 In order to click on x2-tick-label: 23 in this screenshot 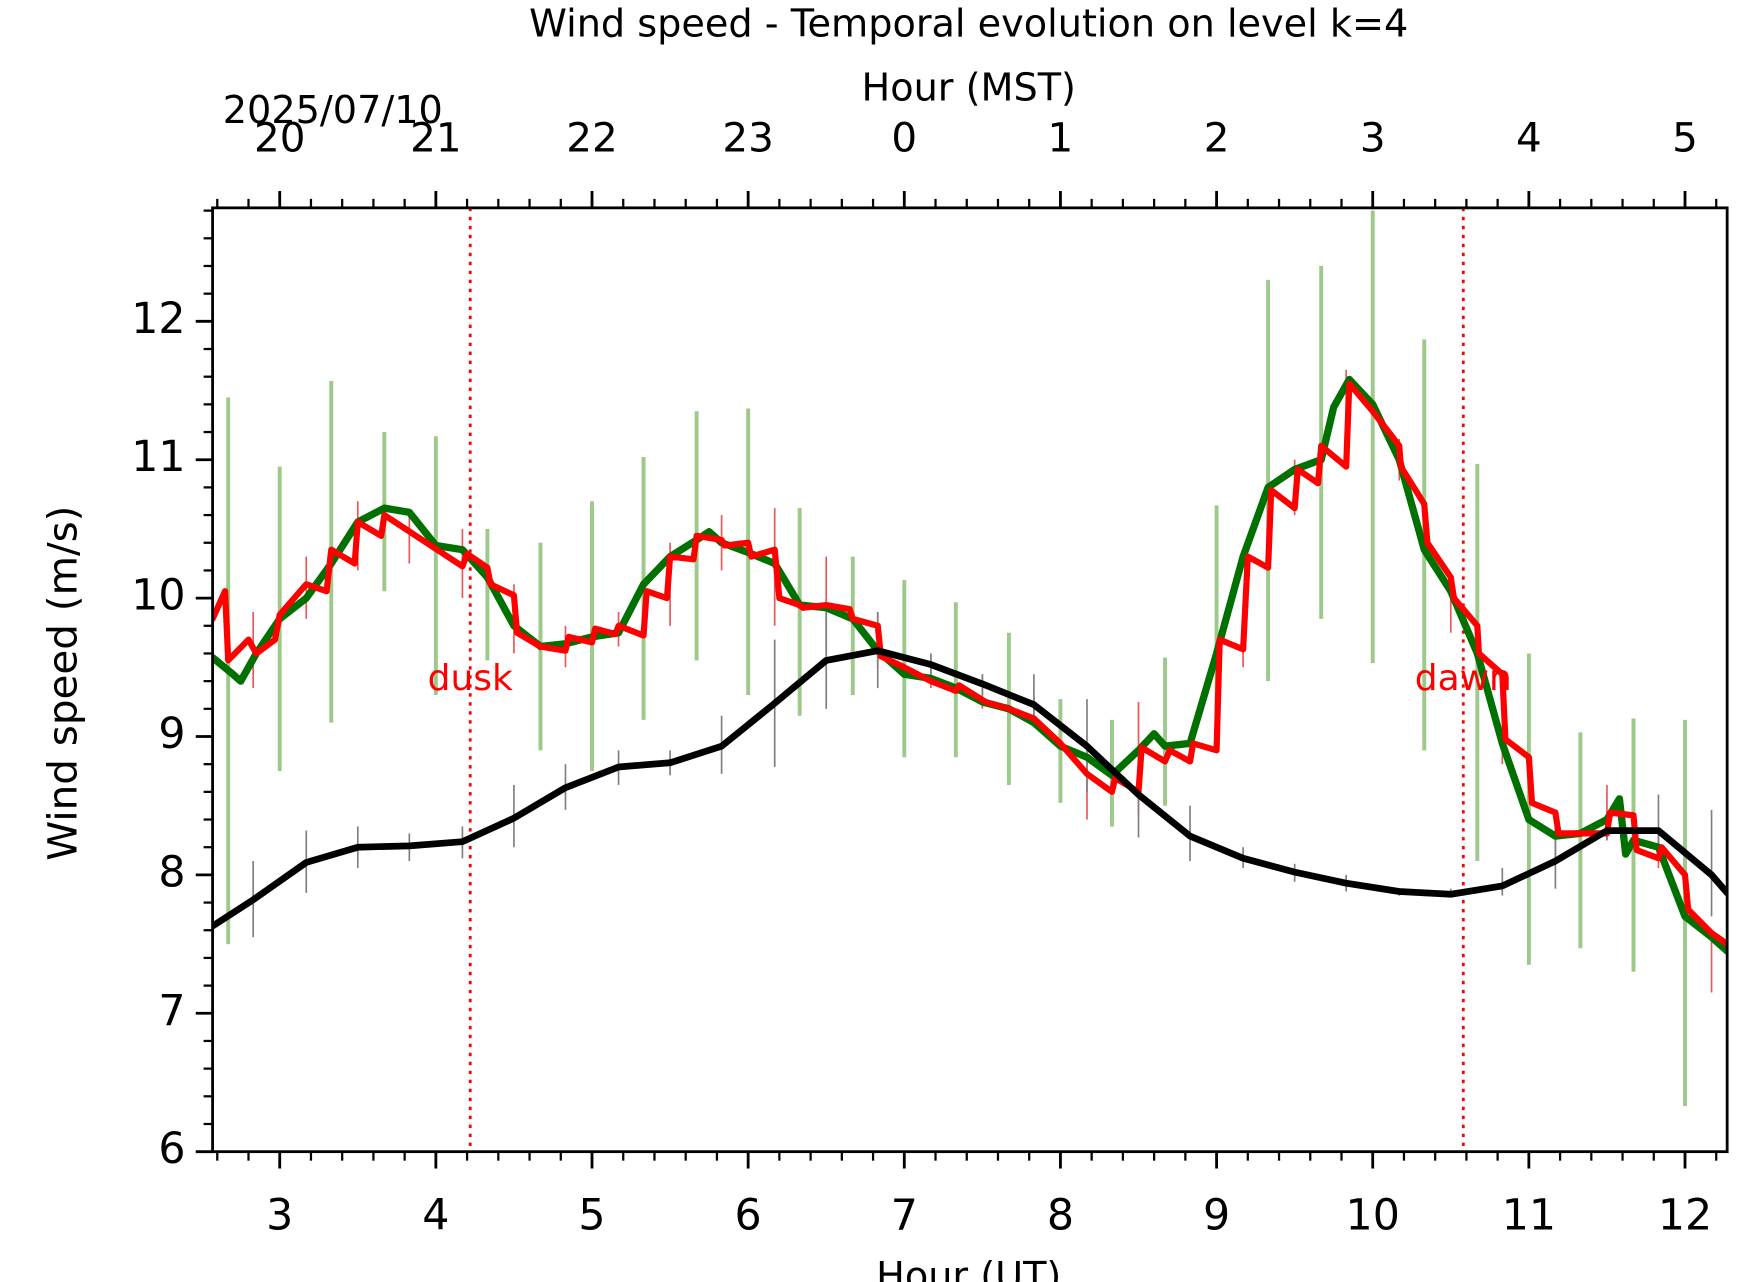, I will do `click(747, 137)`.